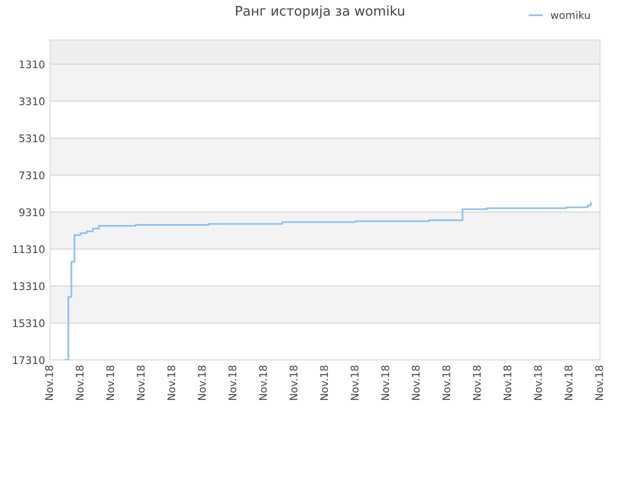  What do you see at coordinates (31, 212) in the screenshot?
I see `y-tick-label: 9310` at bounding box center [31, 212].